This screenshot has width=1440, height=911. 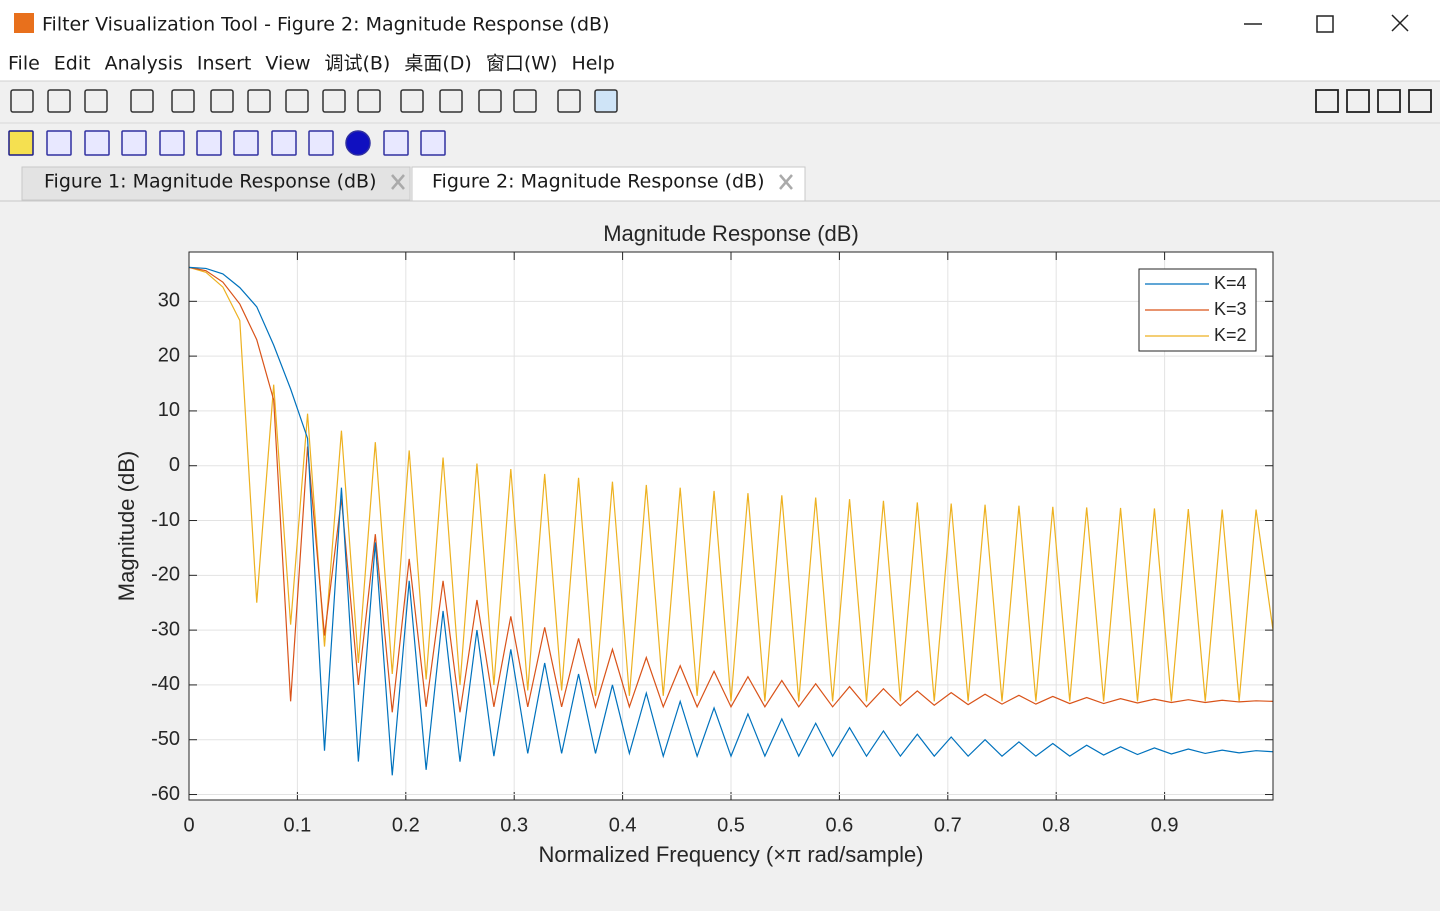 What do you see at coordinates (720, 64) in the screenshot?
I see `menu-bar` at bounding box center [720, 64].